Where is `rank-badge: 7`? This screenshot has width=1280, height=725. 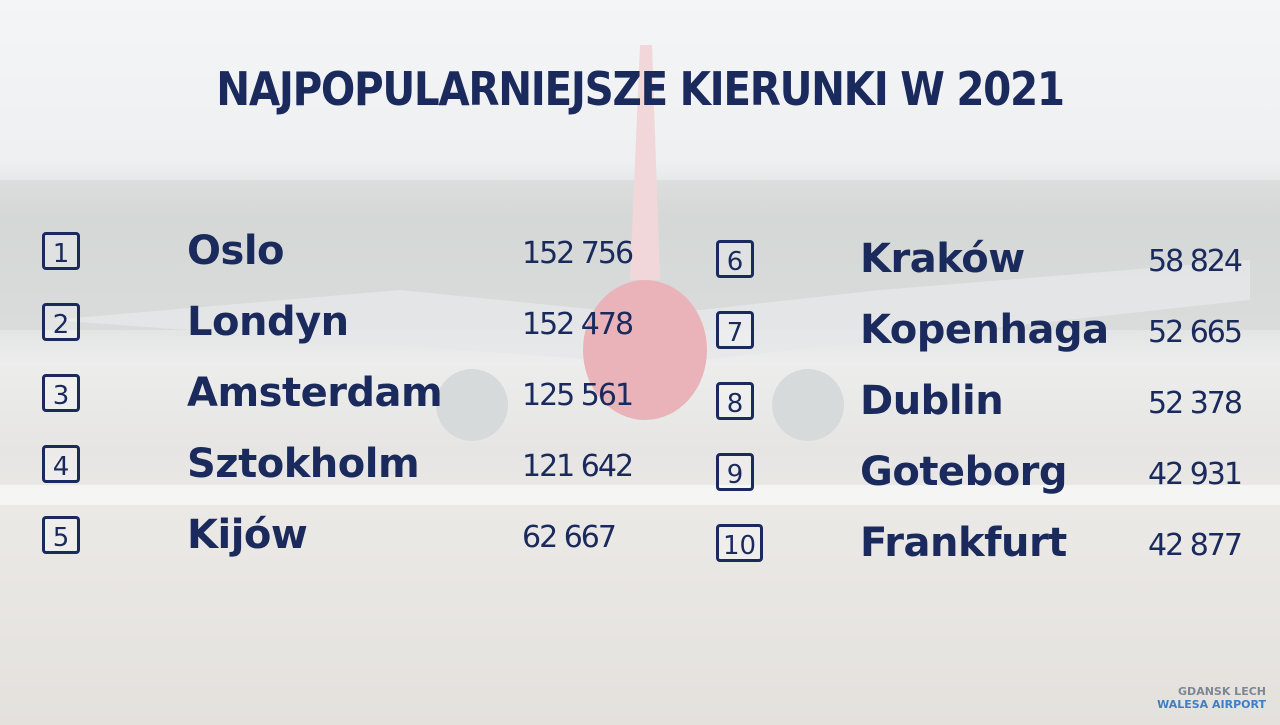
rank-badge: 7 is located at coordinates (735, 330).